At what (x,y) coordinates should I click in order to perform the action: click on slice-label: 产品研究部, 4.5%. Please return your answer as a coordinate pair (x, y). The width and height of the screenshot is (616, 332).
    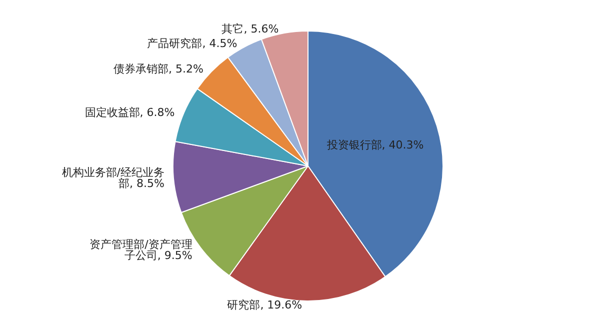
    Looking at the image, I should click on (192, 43).